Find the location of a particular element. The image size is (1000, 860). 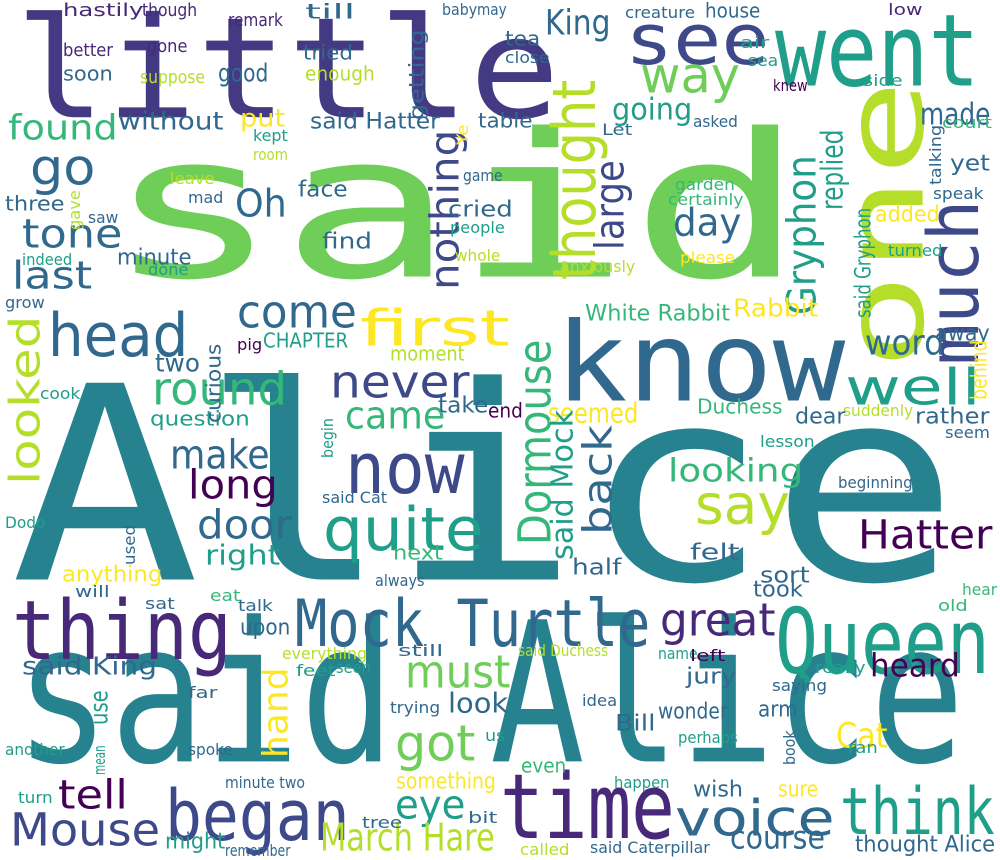

word-whole: whole is located at coordinates (478, 255).